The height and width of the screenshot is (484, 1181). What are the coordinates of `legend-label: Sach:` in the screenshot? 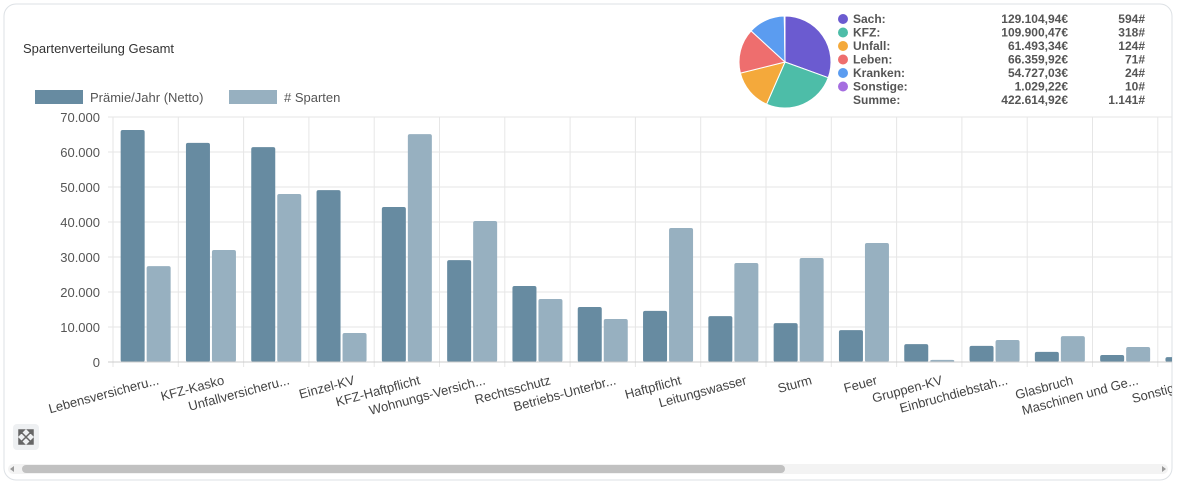 It's located at (869, 19).